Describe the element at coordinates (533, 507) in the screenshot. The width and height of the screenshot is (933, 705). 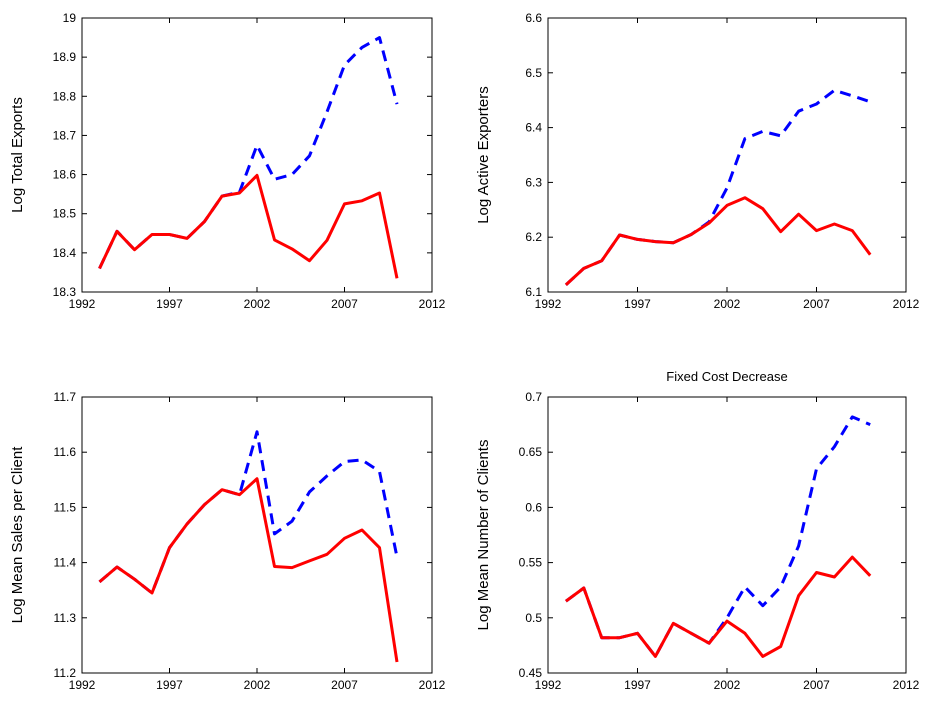
I see `y-tick-label: 0.6` at that location.